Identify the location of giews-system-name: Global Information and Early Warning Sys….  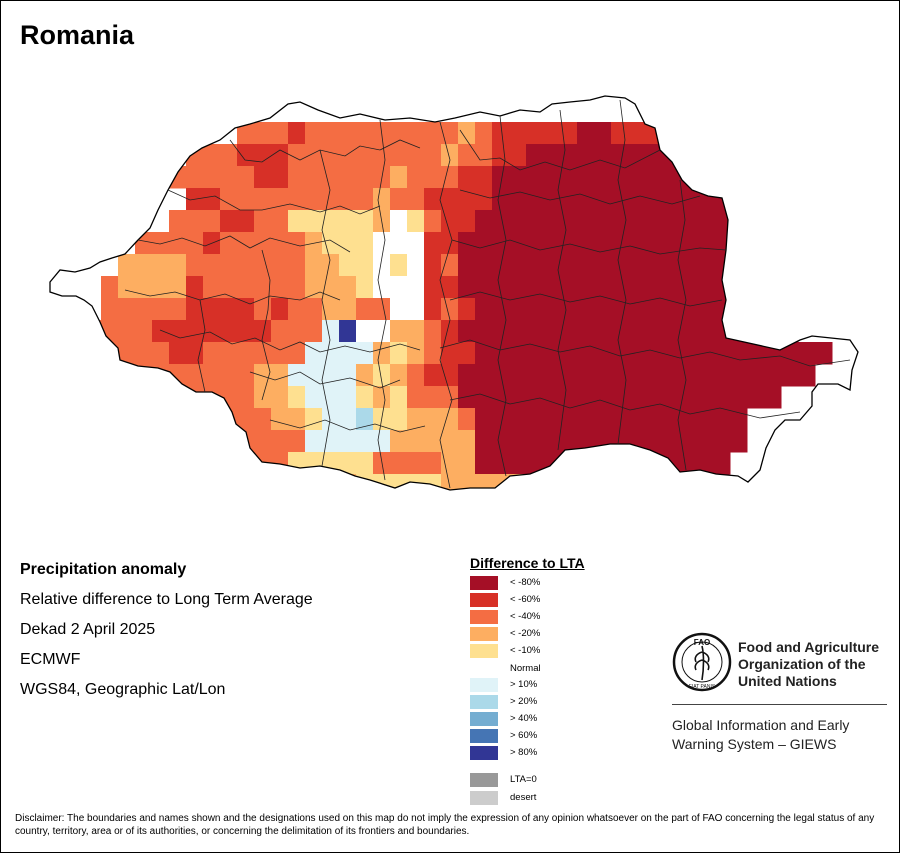
(760, 735).